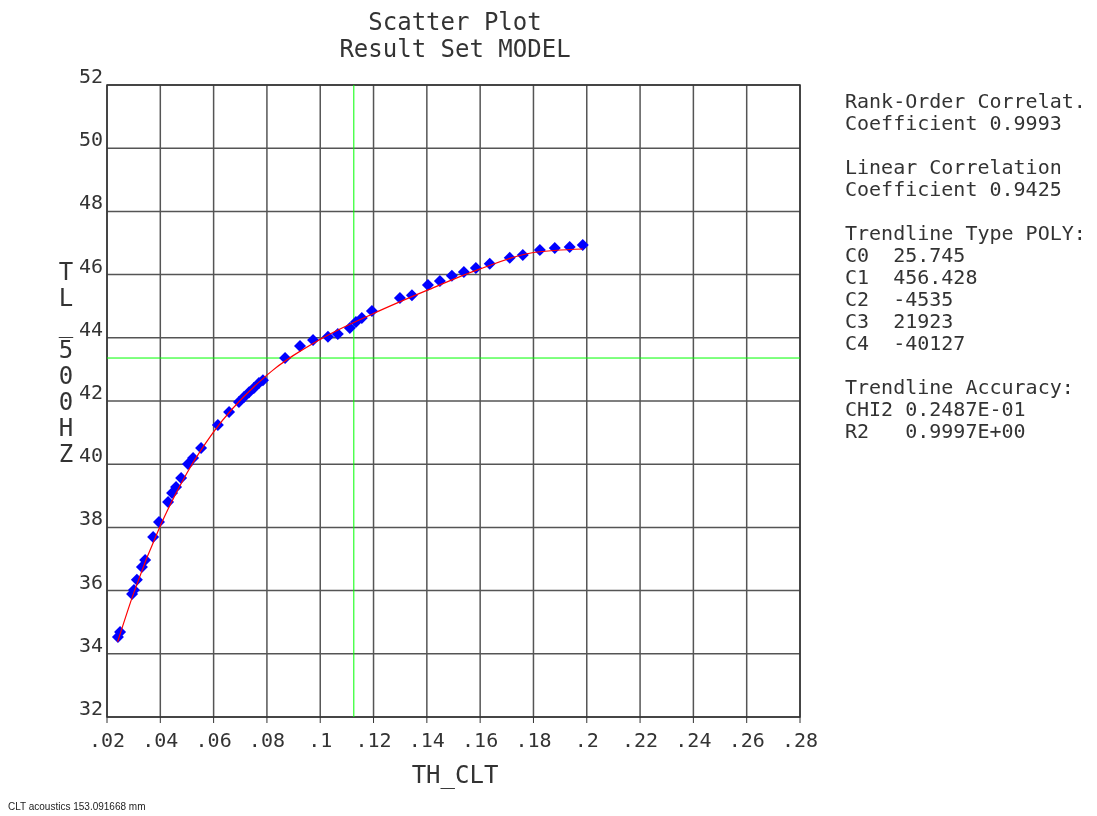  Describe the element at coordinates (640, 740) in the screenshot. I see `x-tick-label: .22` at that location.